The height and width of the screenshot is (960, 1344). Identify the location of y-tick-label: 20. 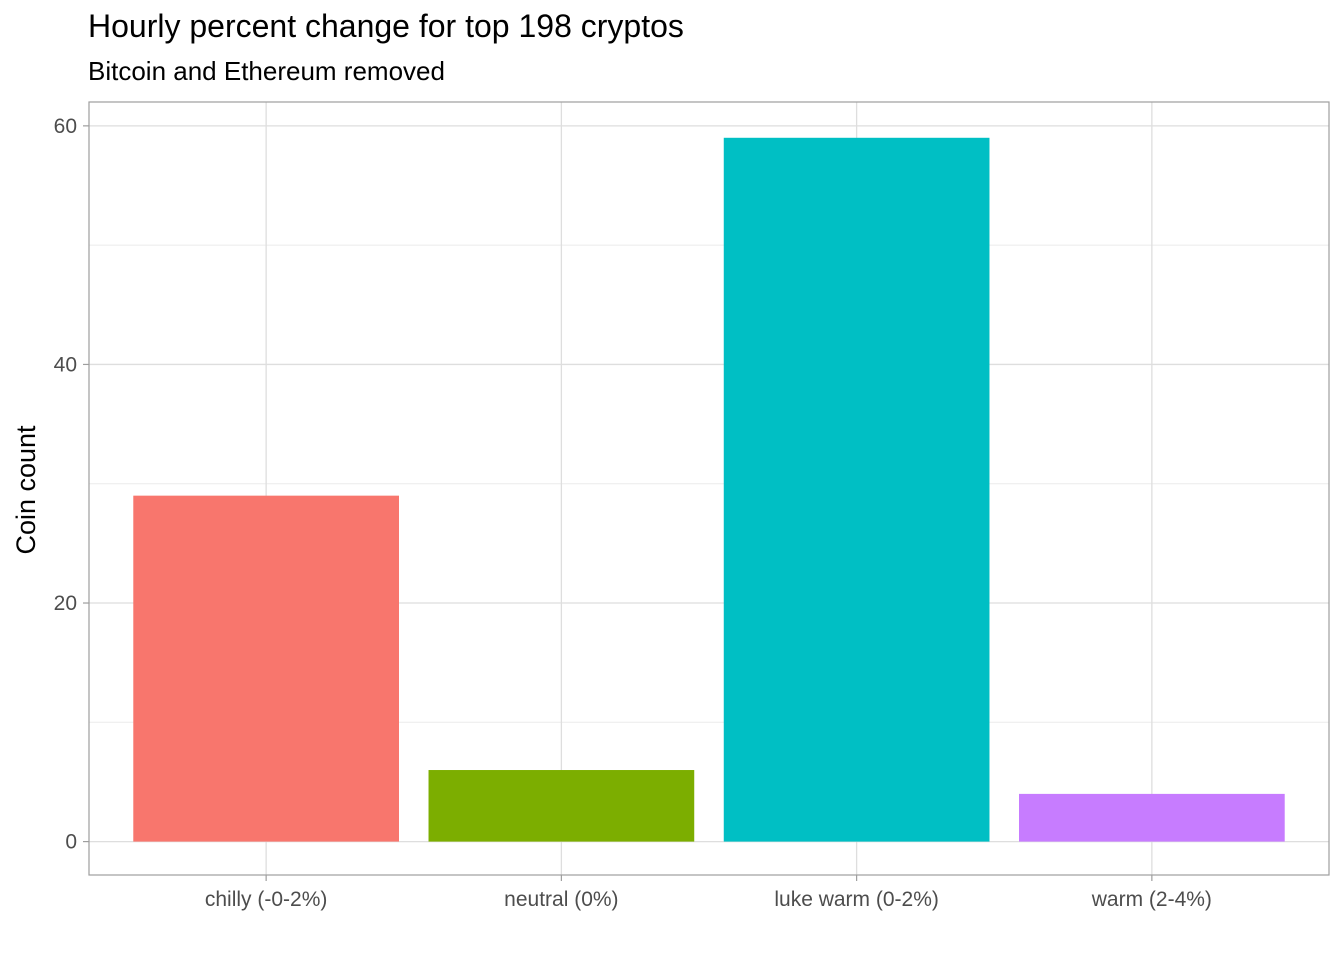
(65, 603).